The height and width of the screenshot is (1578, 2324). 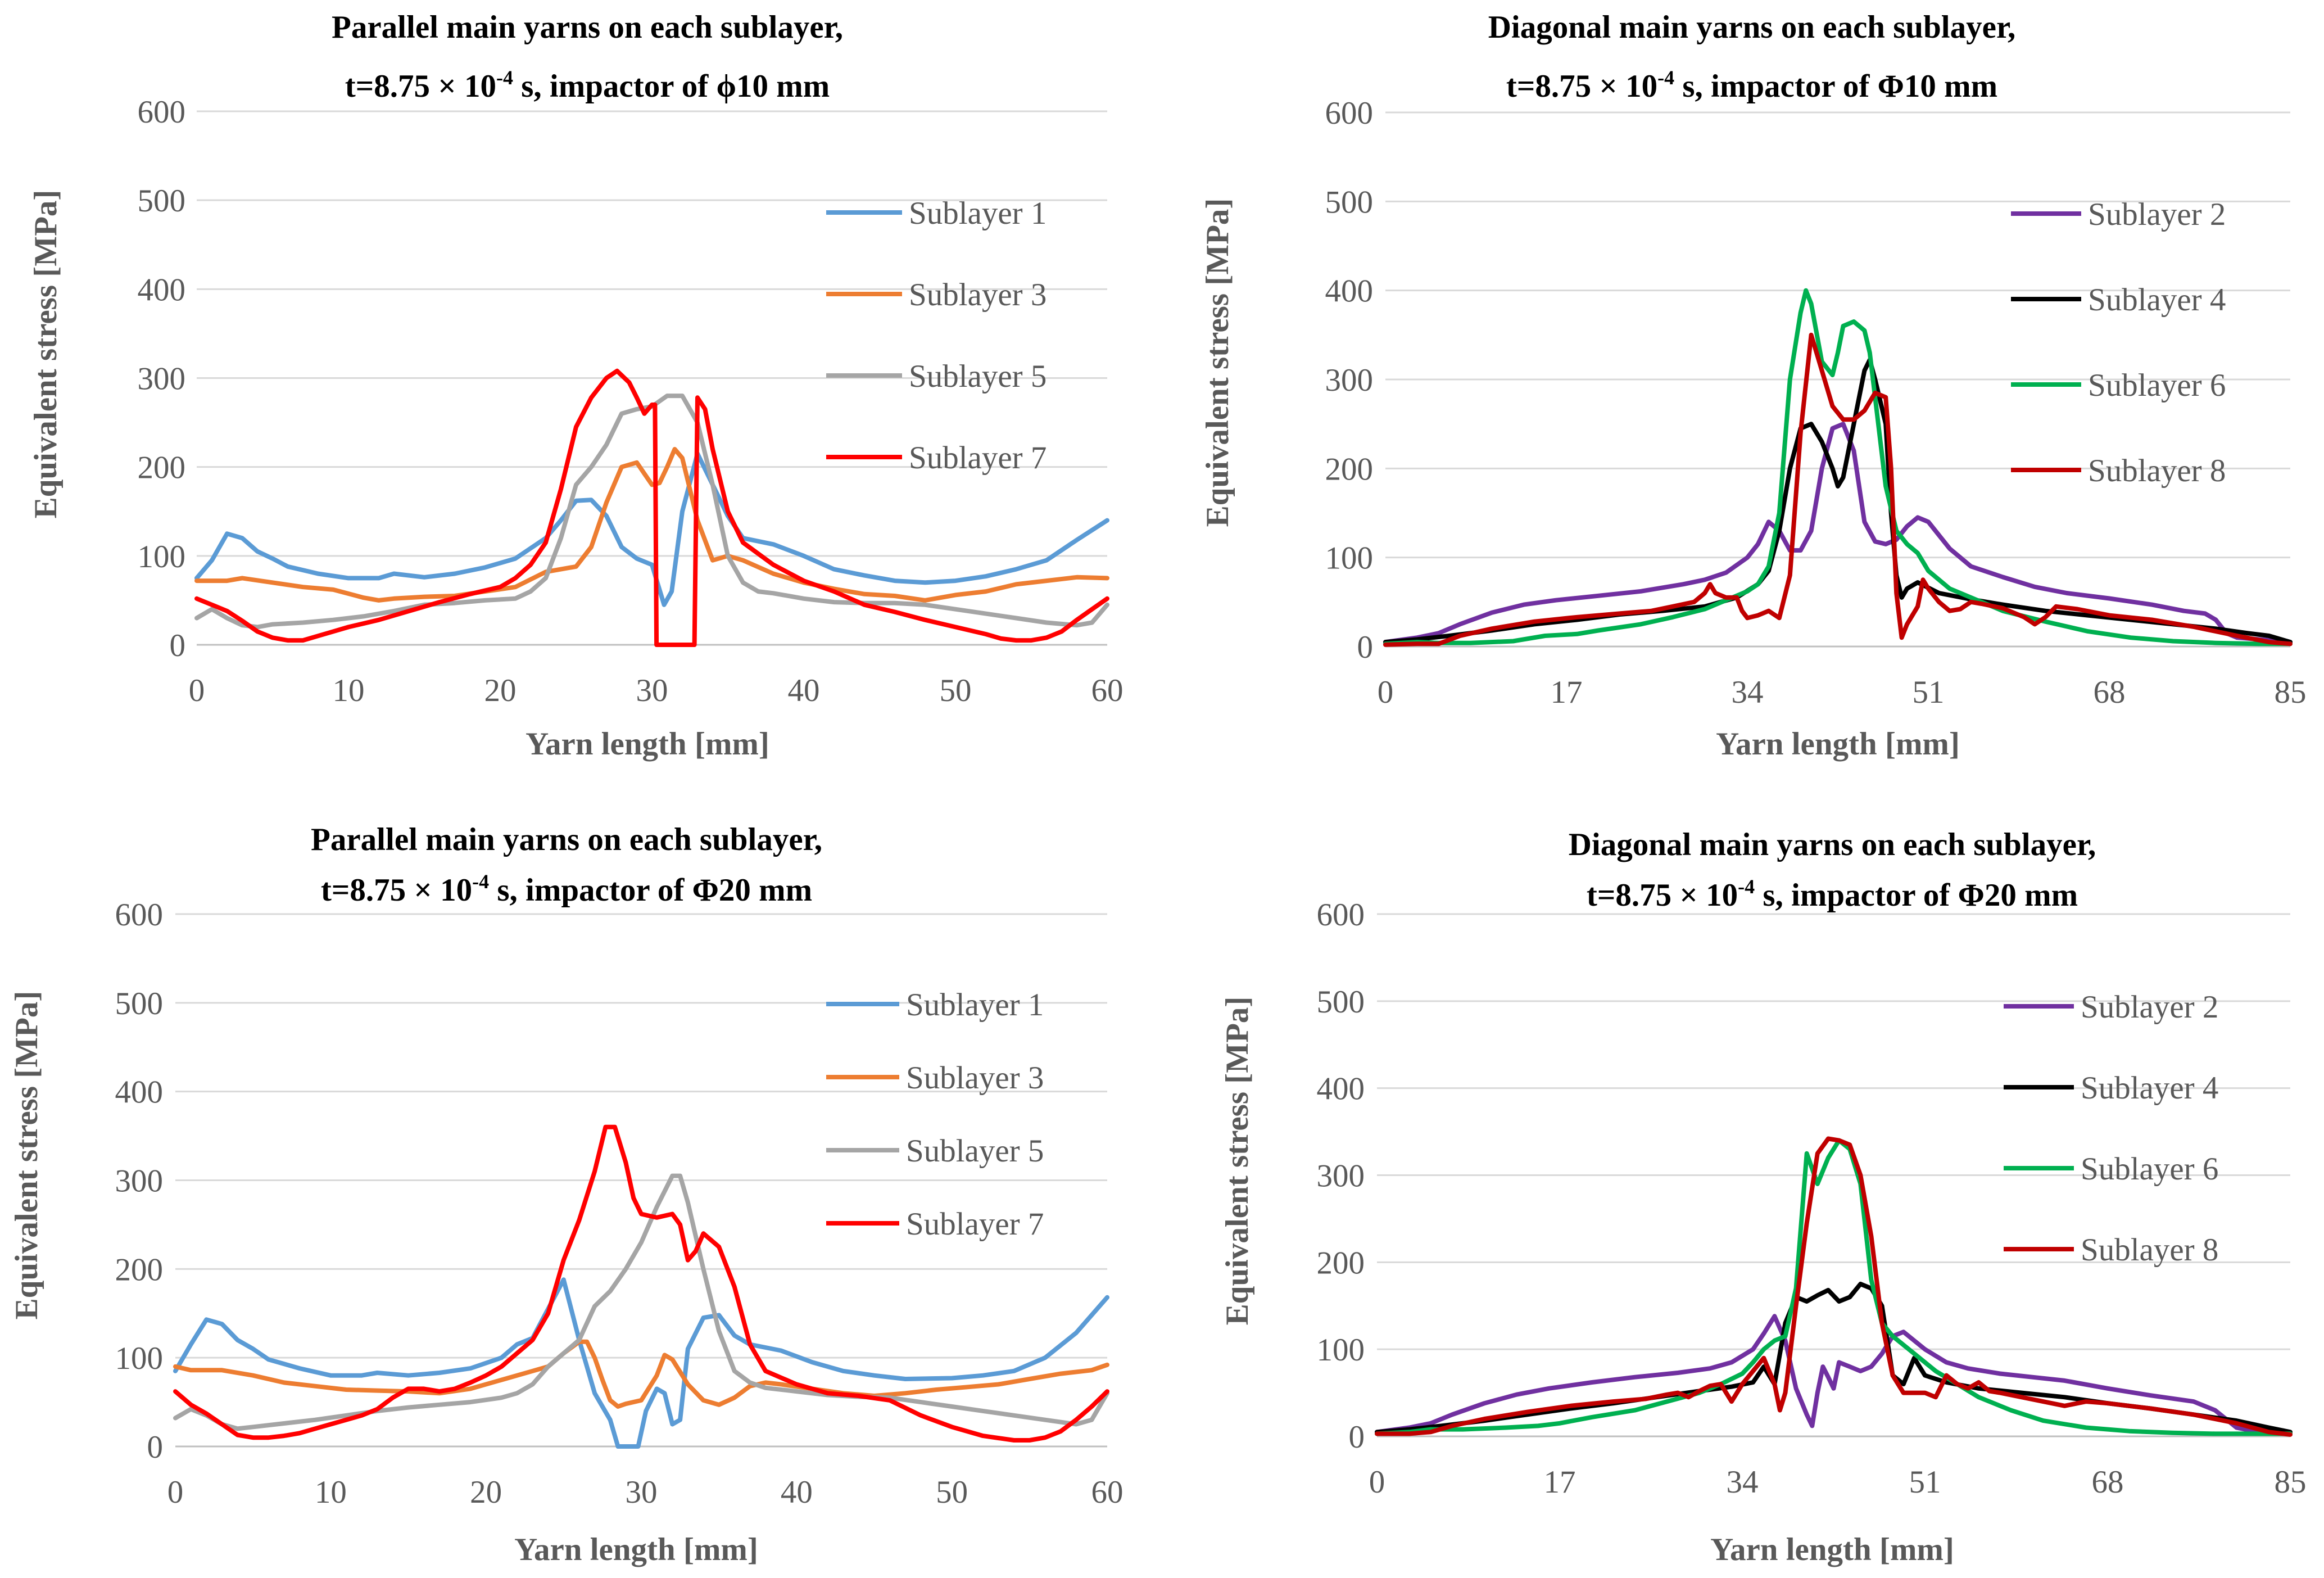 I want to click on series-lines, so click(x=1838, y=468).